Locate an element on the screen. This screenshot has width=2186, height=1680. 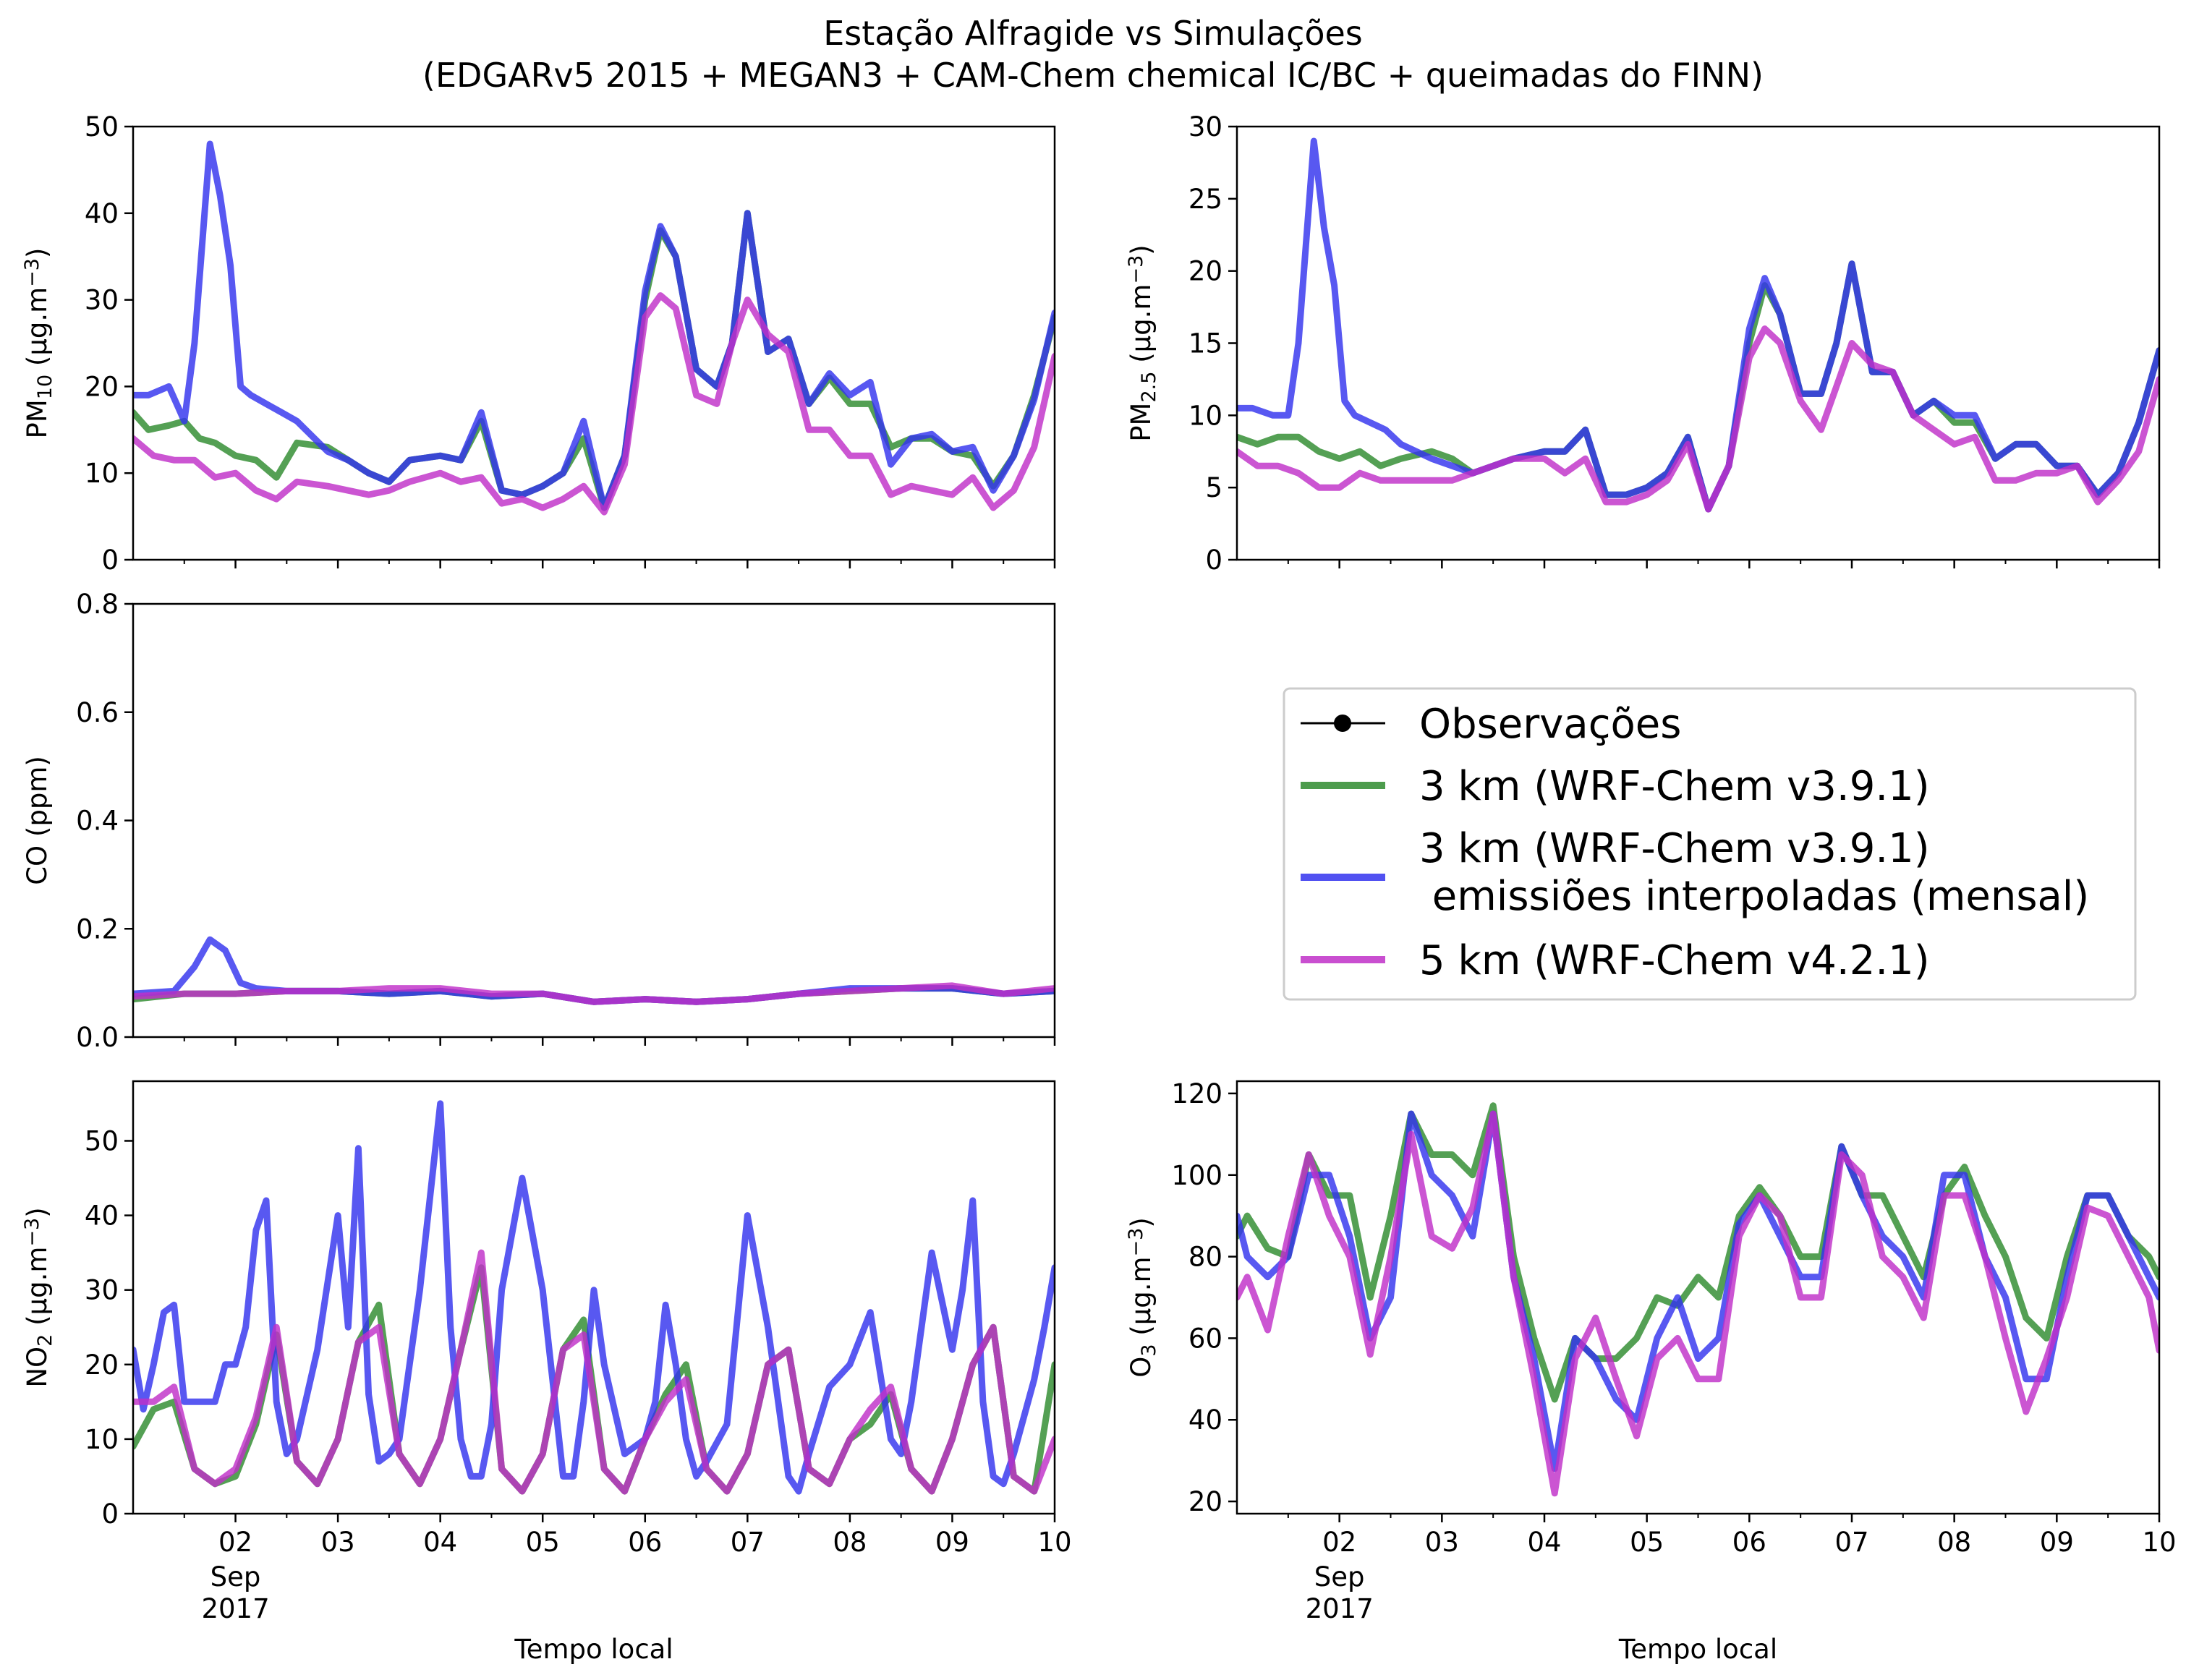
no2-ytick-label: 0 is located at coordinates (110, 1514).